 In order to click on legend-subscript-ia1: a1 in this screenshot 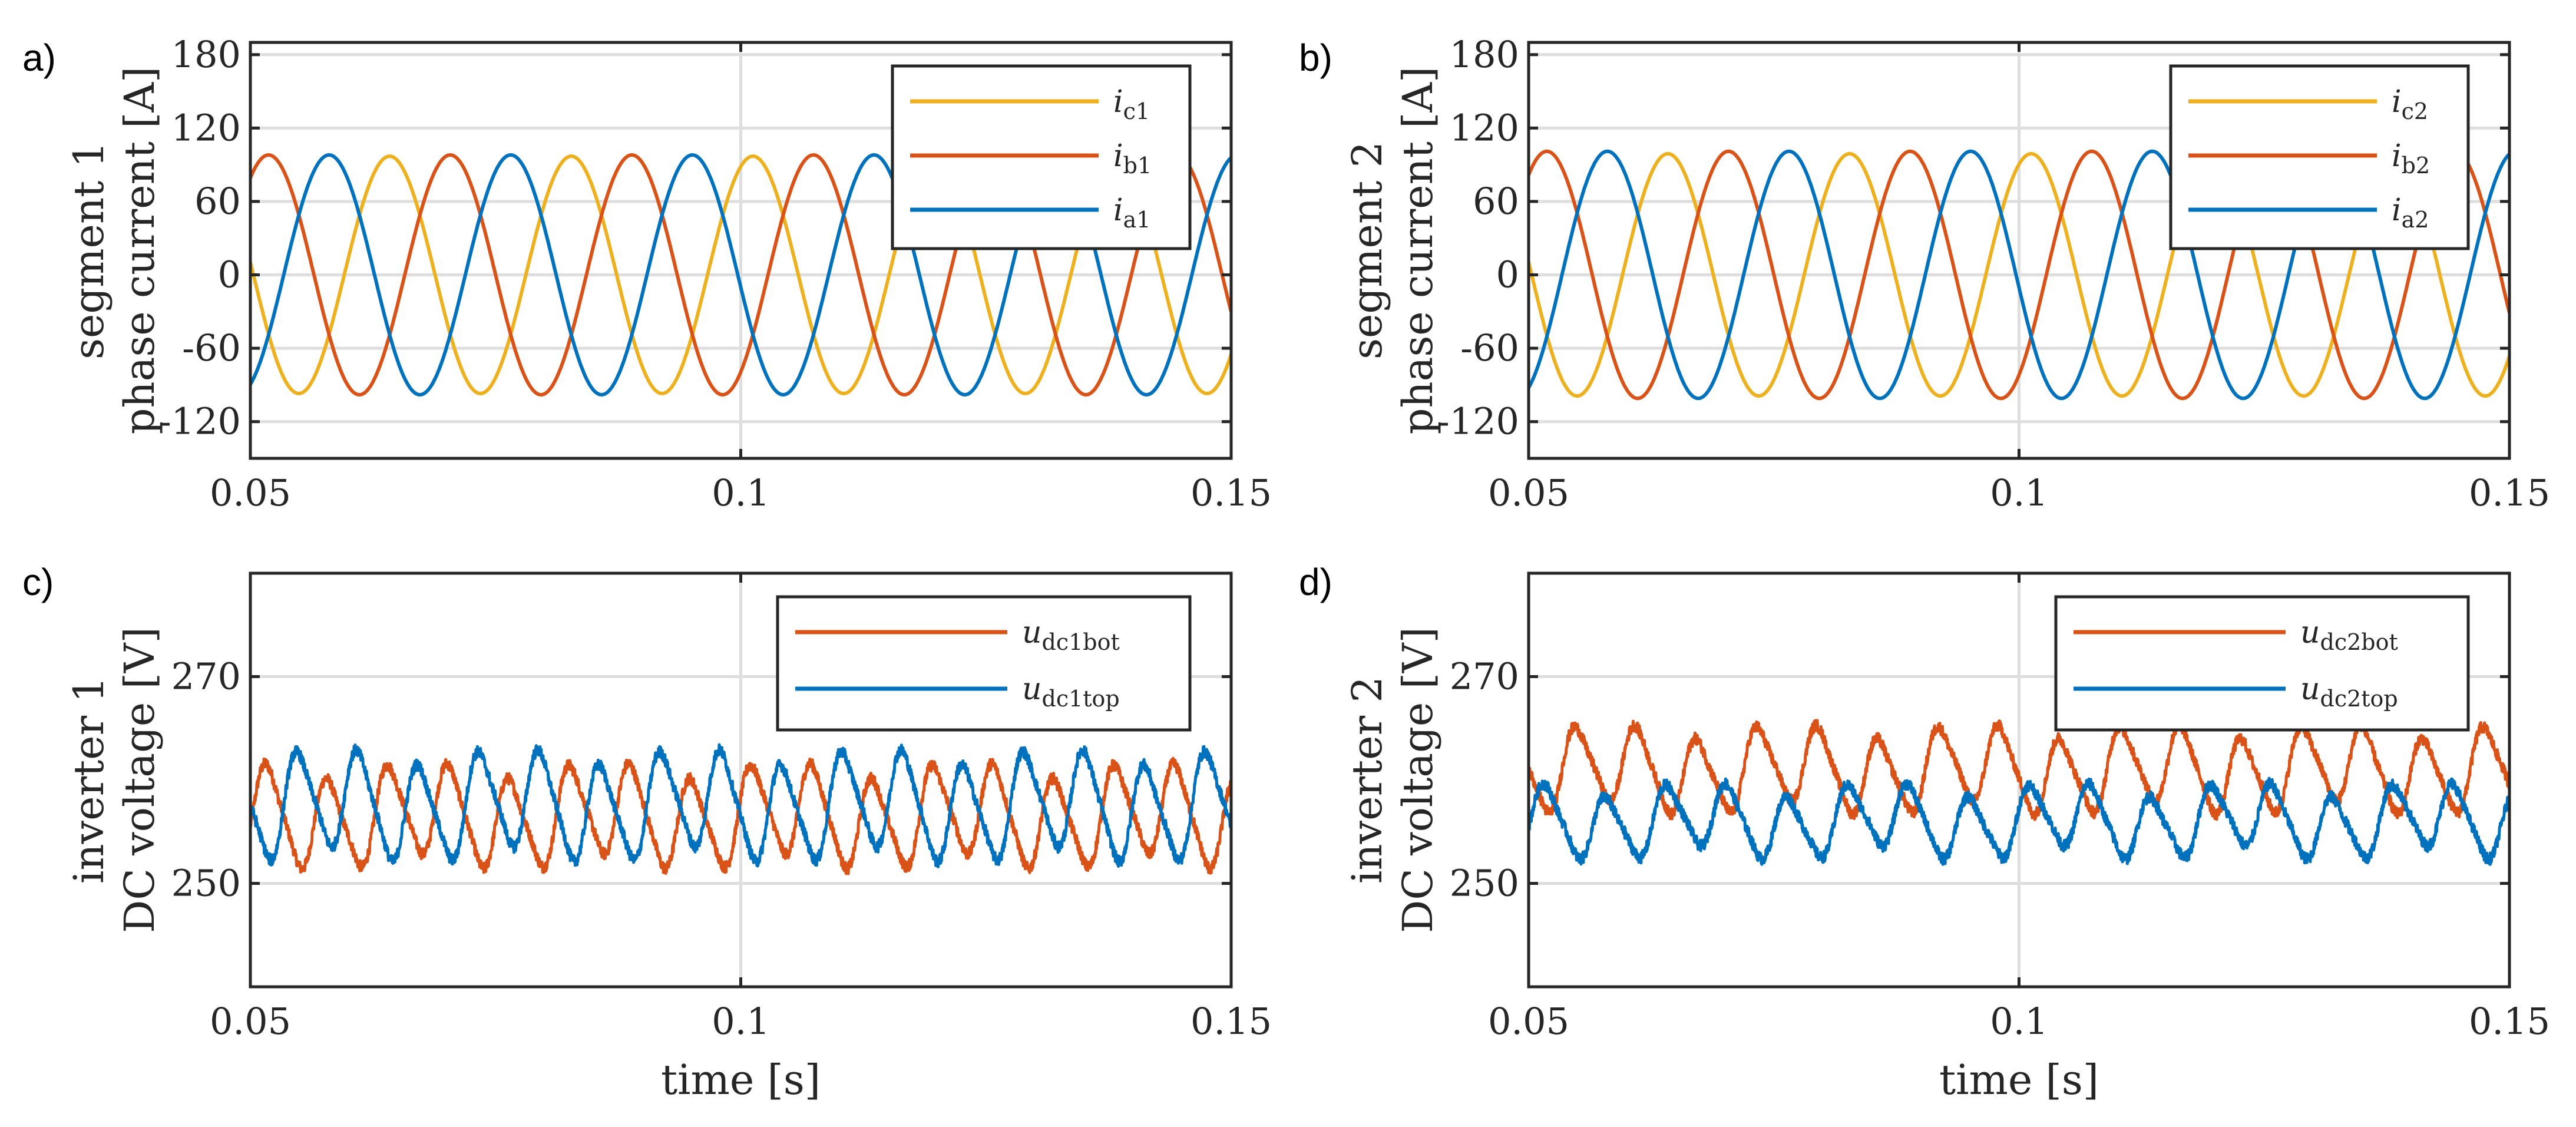, I will do `click(1137, 220)`.